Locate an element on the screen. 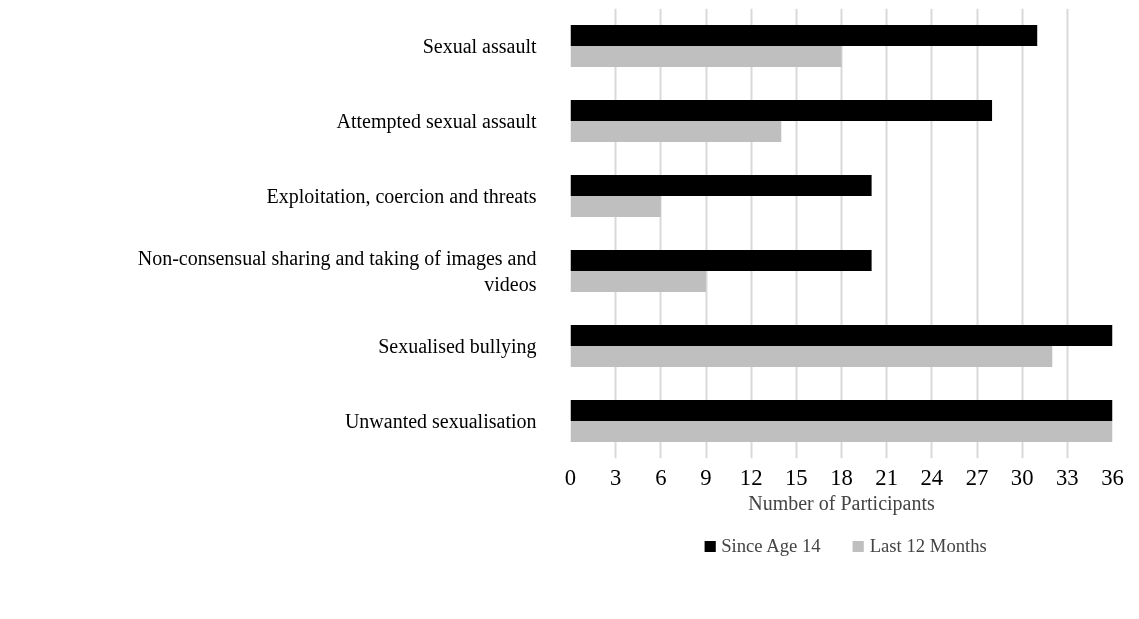 This screenshot has width=1139, height=619. x-tick-label: 36 is located at coordinates (1112, 477).